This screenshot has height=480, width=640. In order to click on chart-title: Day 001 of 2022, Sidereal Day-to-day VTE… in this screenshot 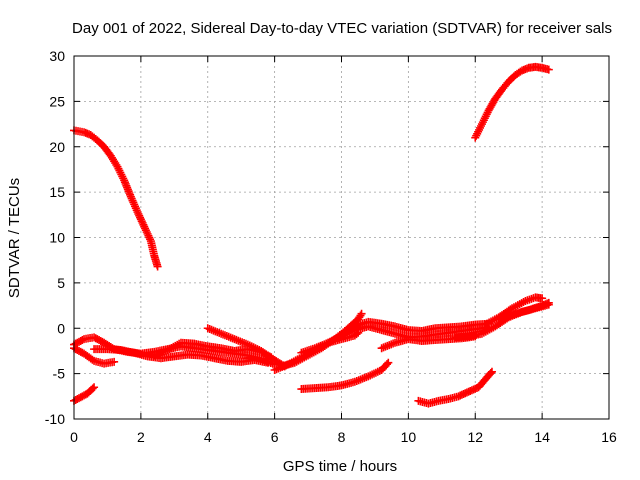, I will do `click(342, 28)`.